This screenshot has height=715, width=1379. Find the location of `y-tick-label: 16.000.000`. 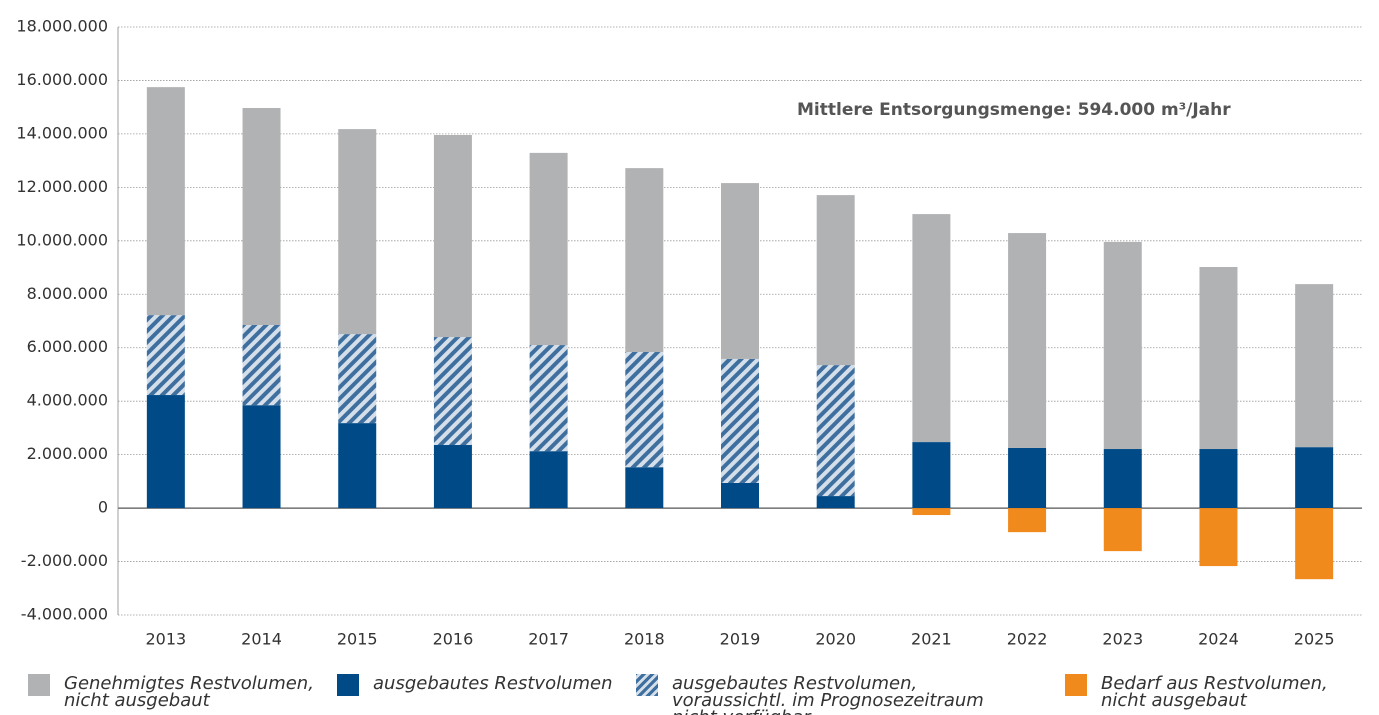

y-tick-label: 16.000.000 is located at coordinates (62, 79).